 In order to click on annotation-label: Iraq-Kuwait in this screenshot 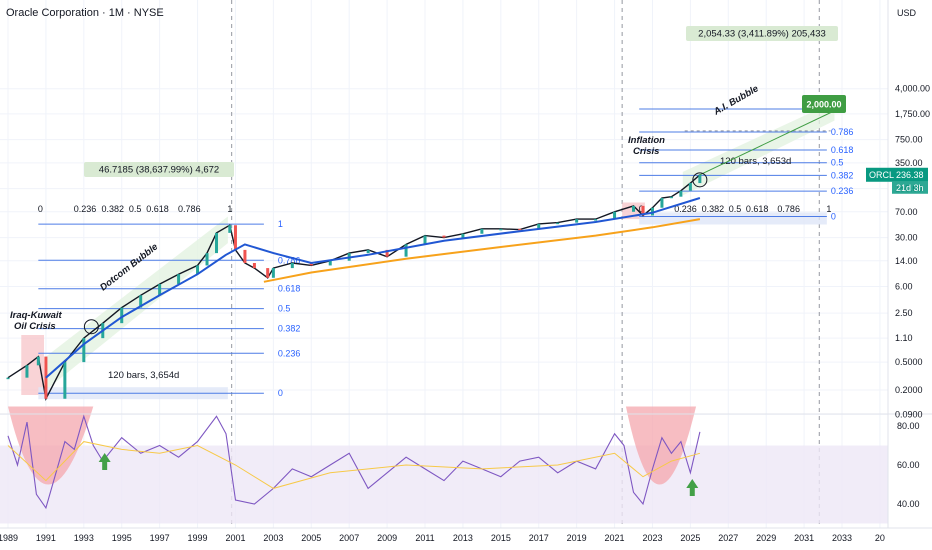, I will do `click(36, 315)`.